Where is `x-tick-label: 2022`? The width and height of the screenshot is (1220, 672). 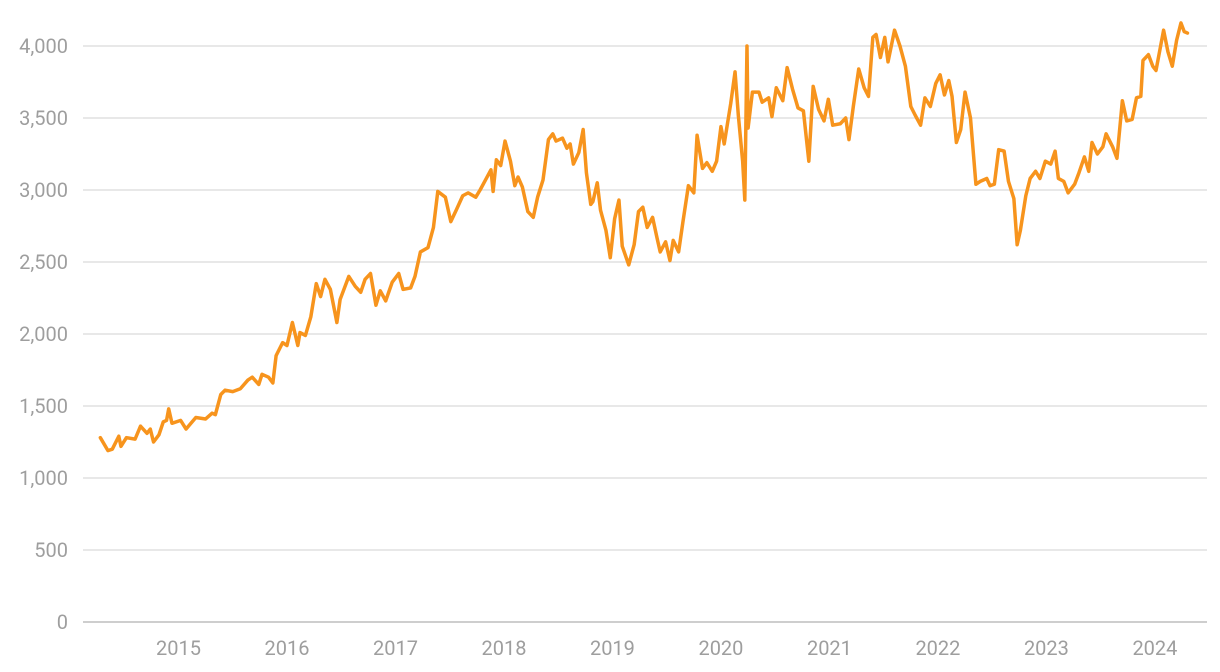
x-tick-label: 2022 is located at coordinates (937, 648).